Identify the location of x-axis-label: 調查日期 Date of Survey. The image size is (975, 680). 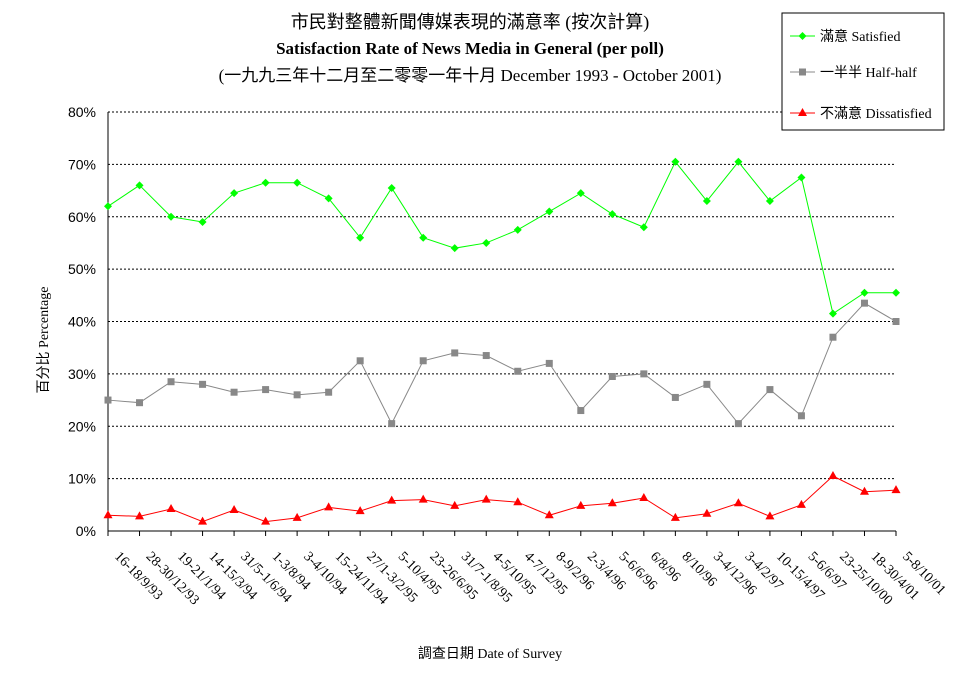
(490, 654).